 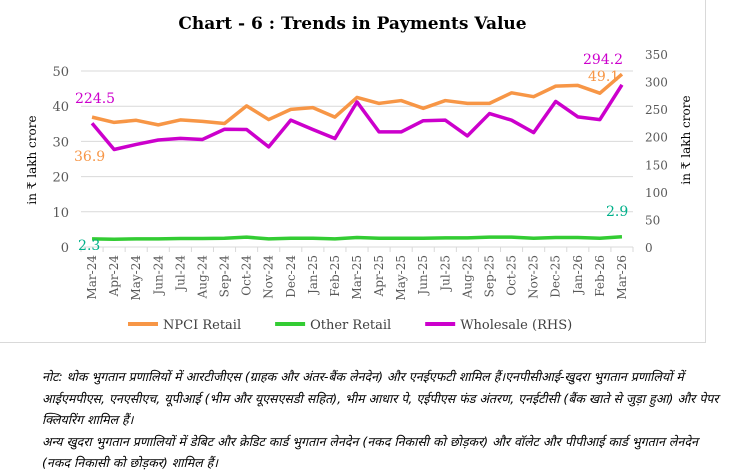 I want to click on x-tick-label: Jun-25, so click(x=423, y=276).